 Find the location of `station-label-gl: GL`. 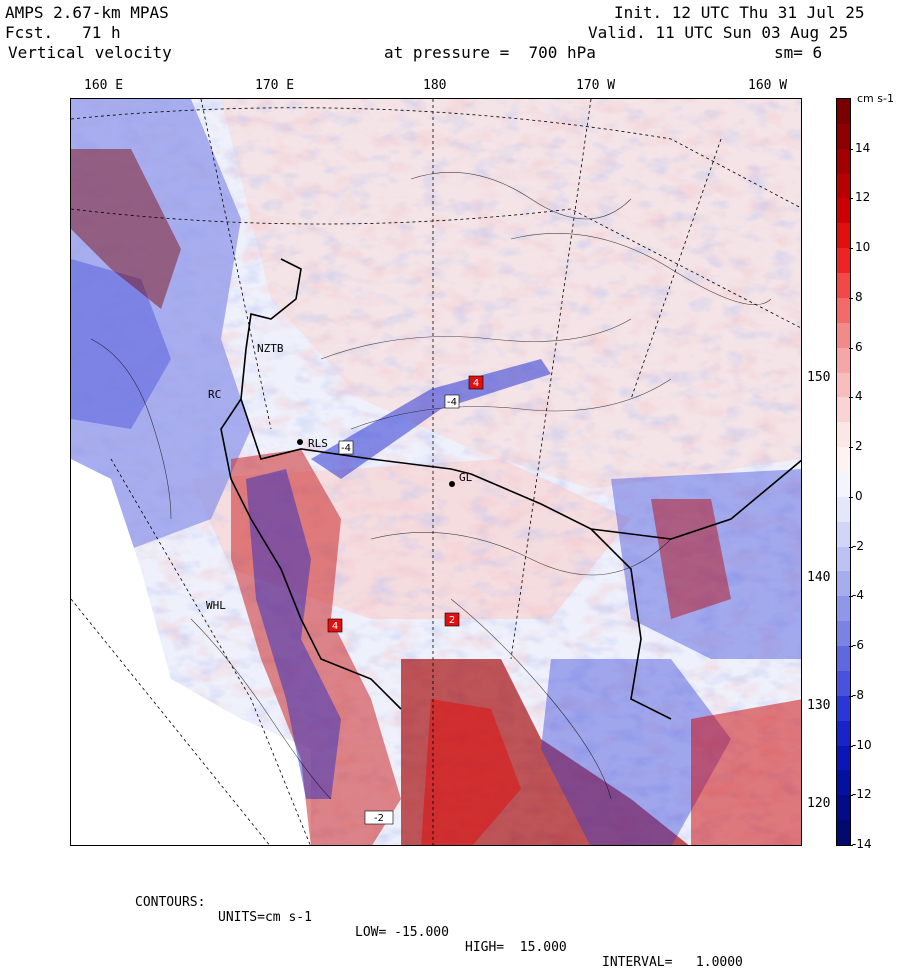

station-label-gl: GL is located at coordinates (466, 477).